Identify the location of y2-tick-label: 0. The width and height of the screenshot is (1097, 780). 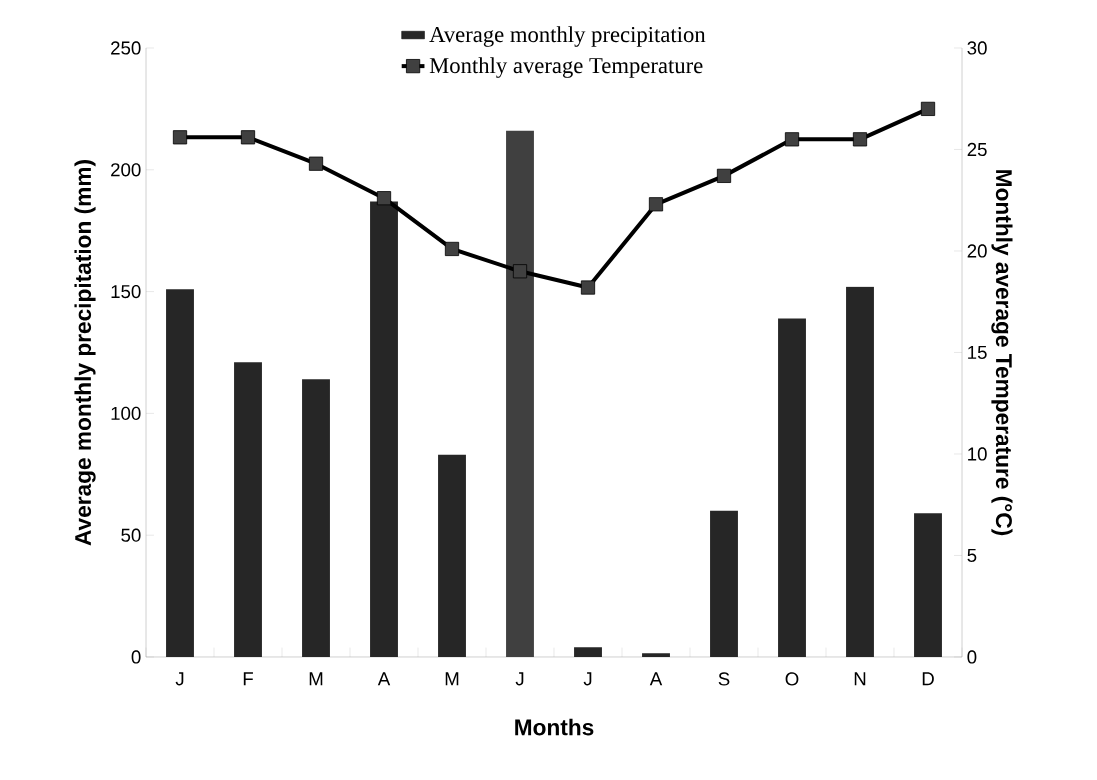
(972, 657).